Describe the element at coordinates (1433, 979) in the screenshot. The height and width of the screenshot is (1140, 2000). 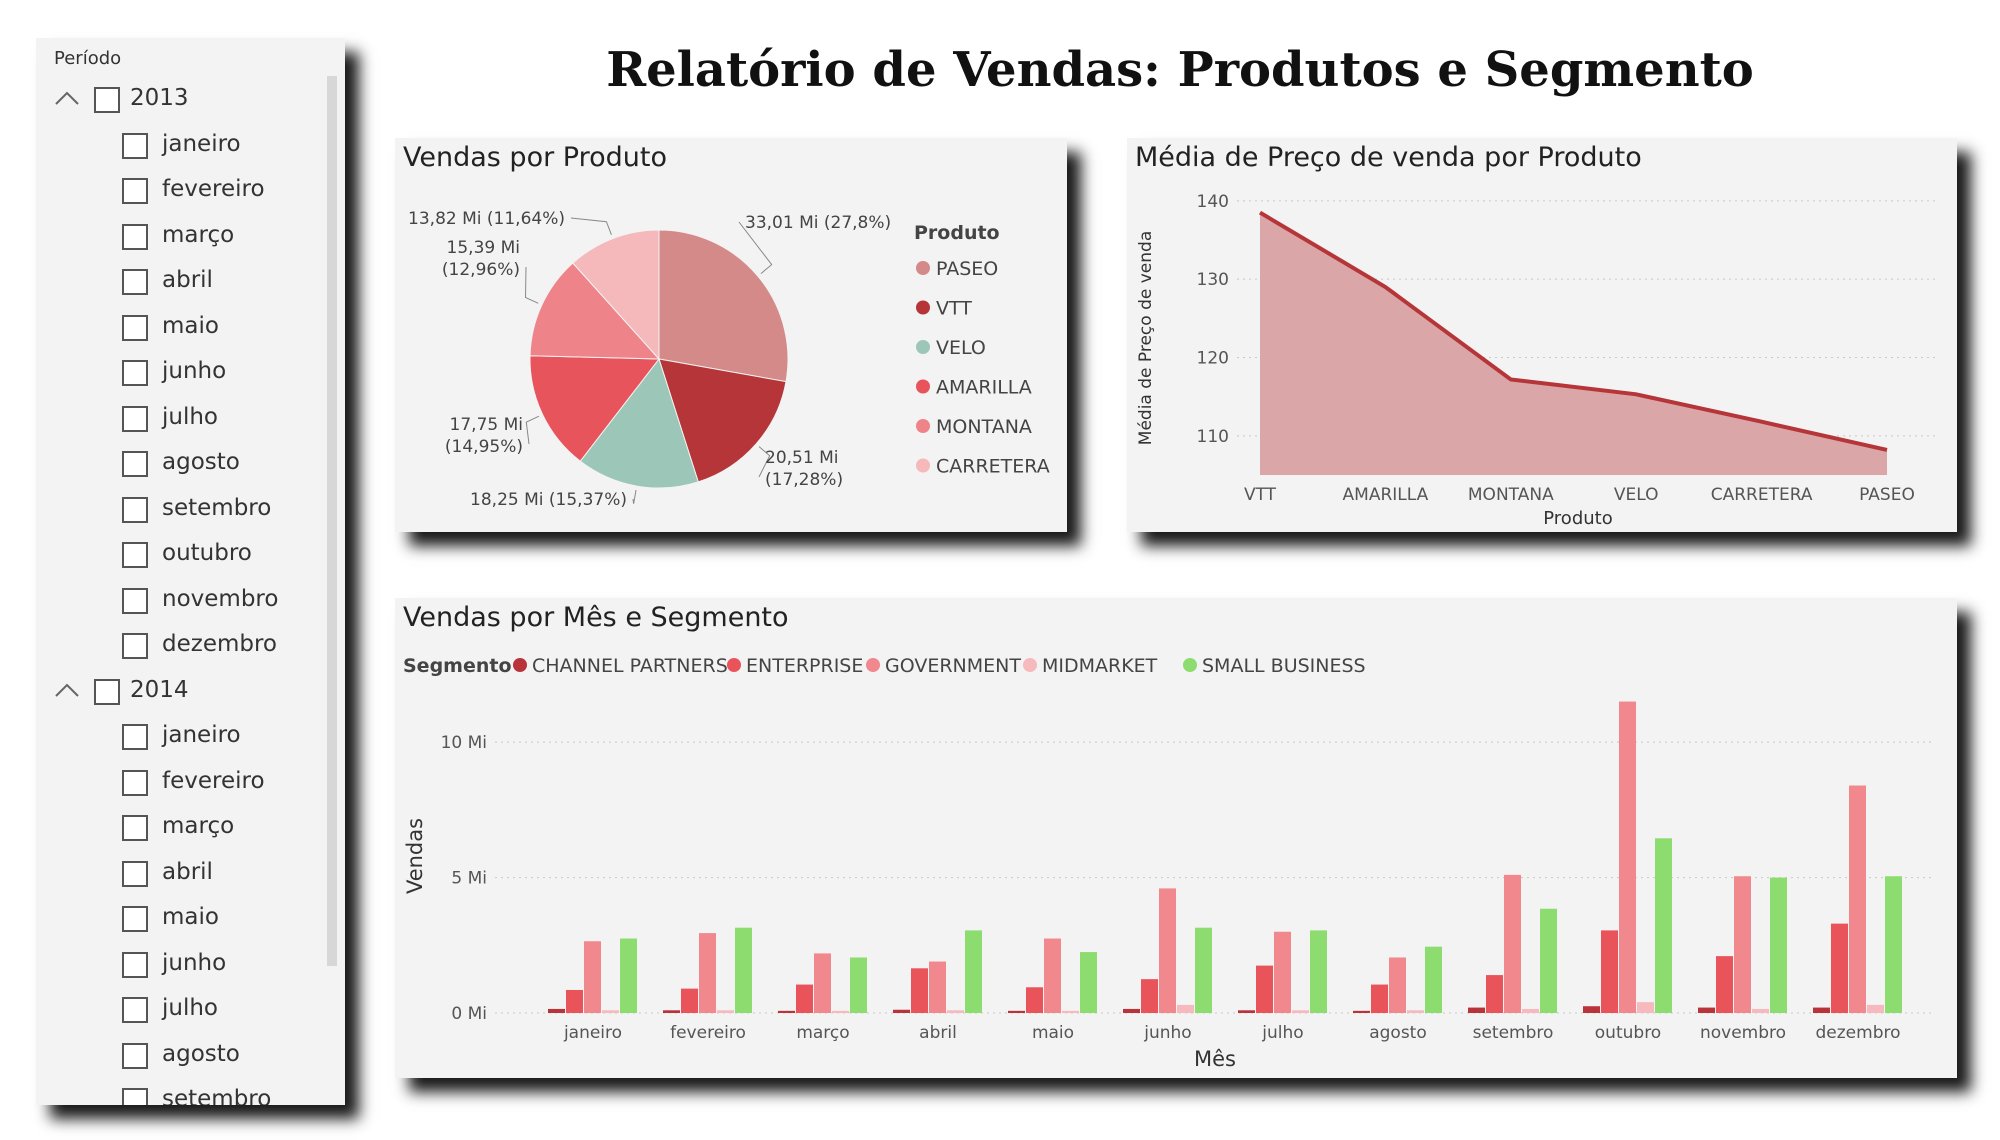
I see `bar-small-business-agosto` at that location.